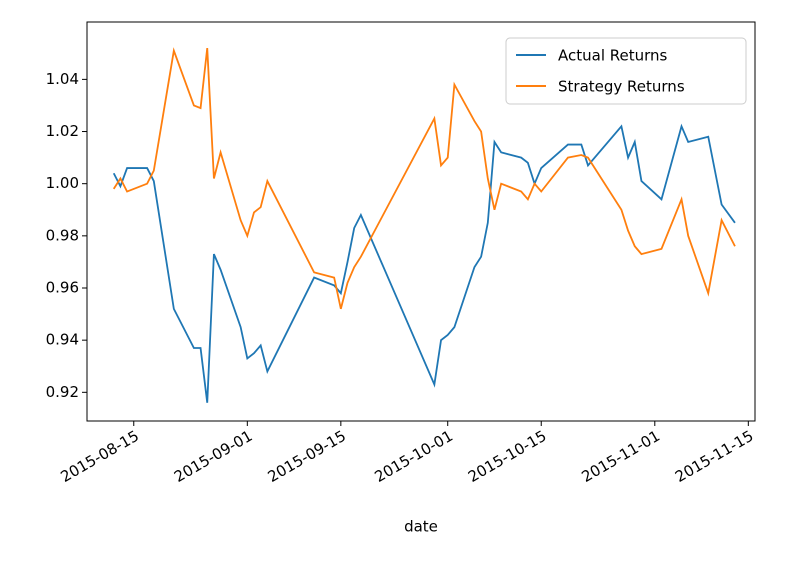 The image size is (799, 582). What do you see at coordinates (62, 235) in the screenshot?
I see `y-tick-label: 0.98` at bounding box center [62, 235].